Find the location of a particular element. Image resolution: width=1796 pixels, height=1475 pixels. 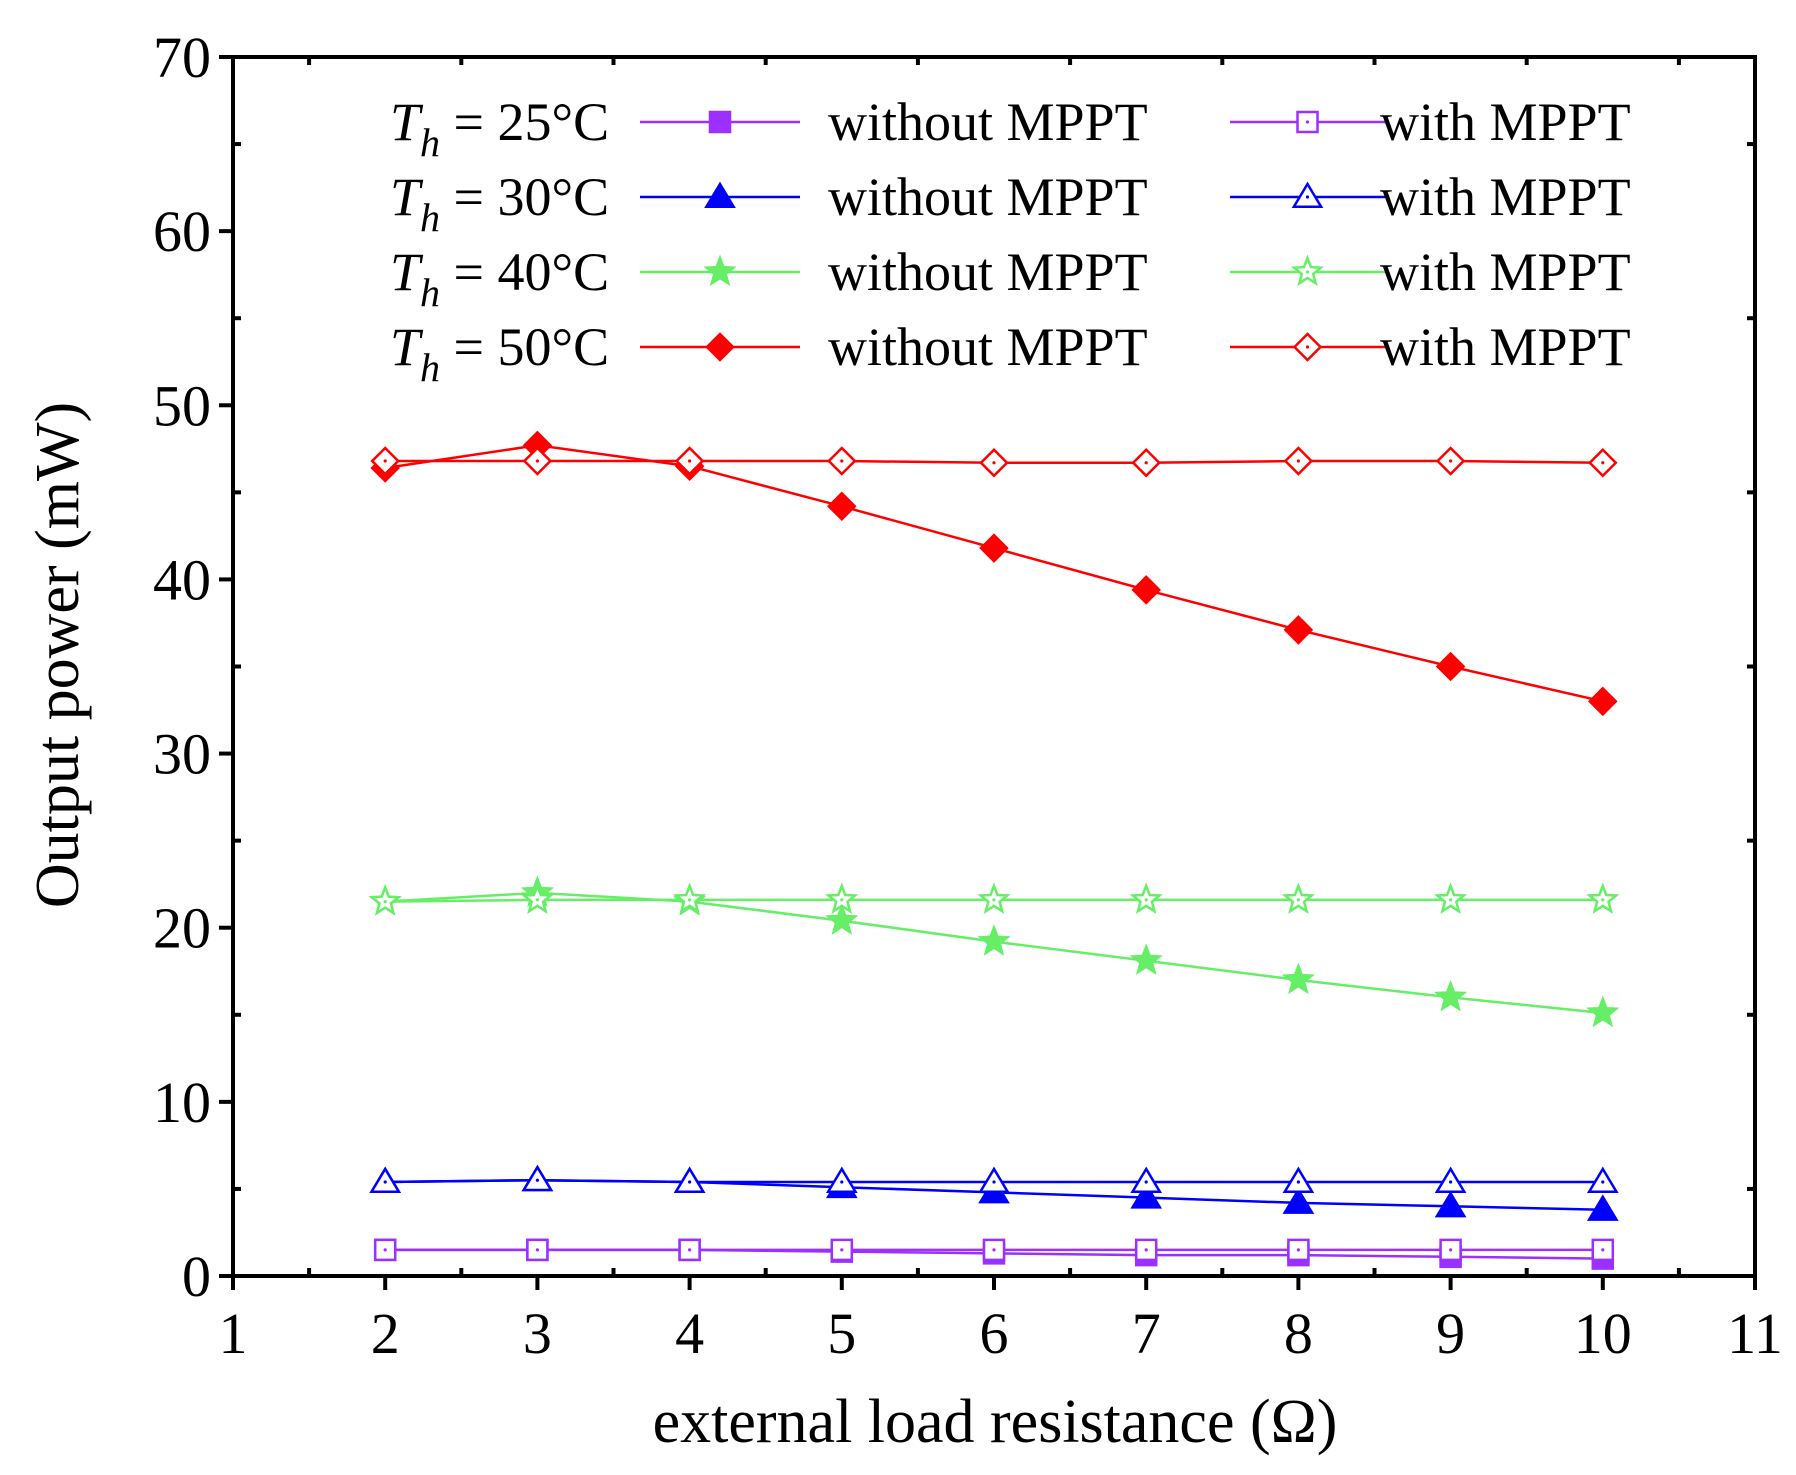

y-tick-label: 0 is located at coordinates (196, 1276).